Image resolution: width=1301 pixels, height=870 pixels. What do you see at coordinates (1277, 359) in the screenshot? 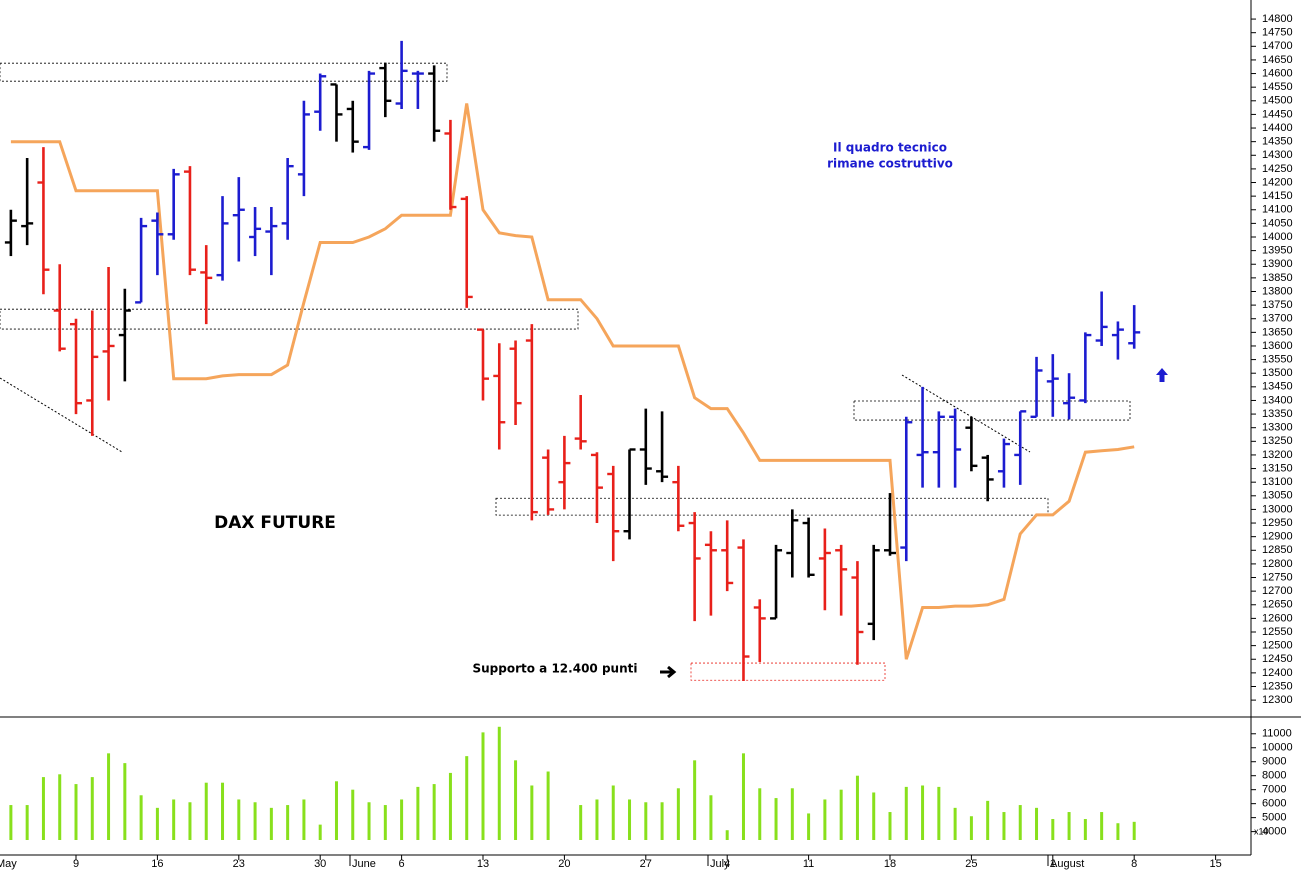
I see `y-tick-label: 13550` at bounding box center [1277, 359].